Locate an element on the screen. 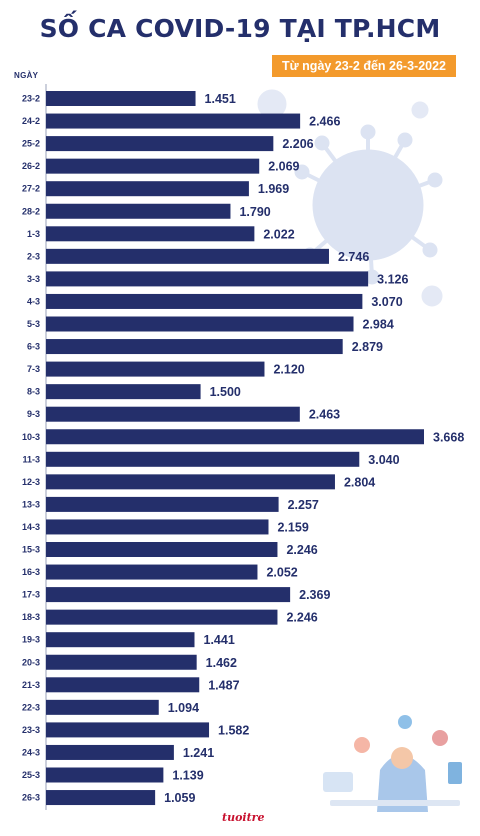 Image resolution: width=480 pixels, height=836 pixels. value-label: 3.126 is located at coordinates (392, 279).